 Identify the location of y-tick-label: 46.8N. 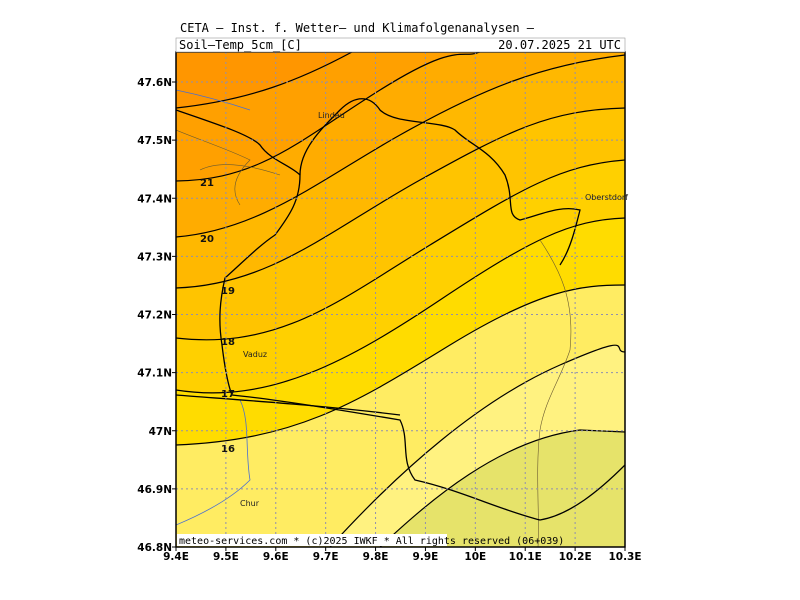
(154, 548).